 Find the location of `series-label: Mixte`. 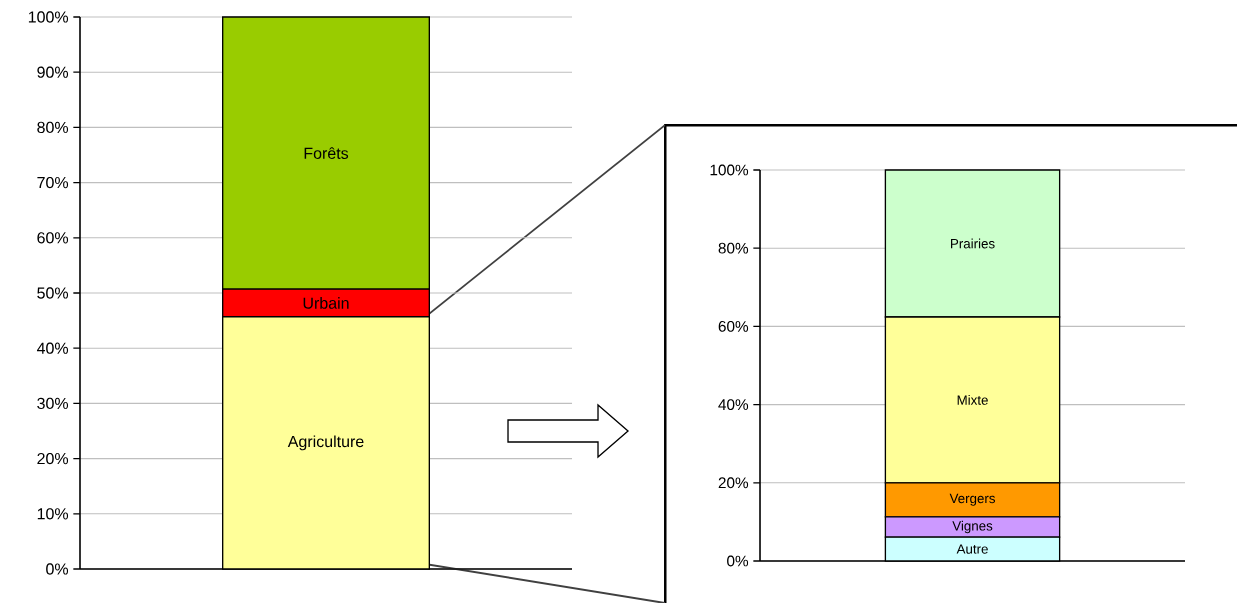

series-label: Mixte is located at coordinates (972, 400).